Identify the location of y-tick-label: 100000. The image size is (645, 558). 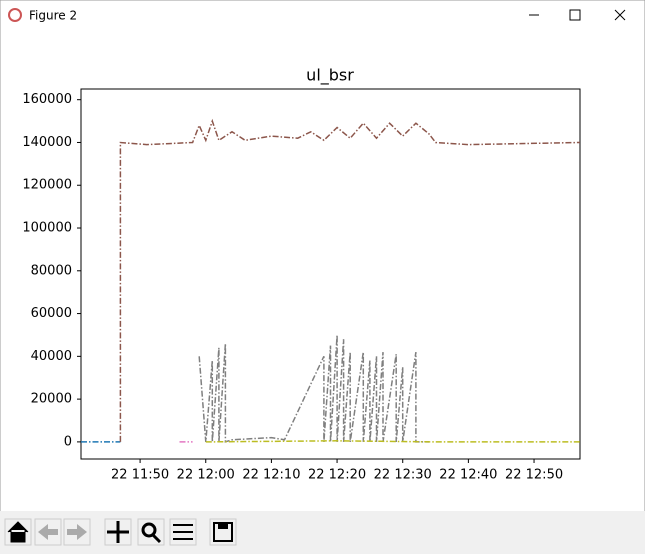
(47, 228).